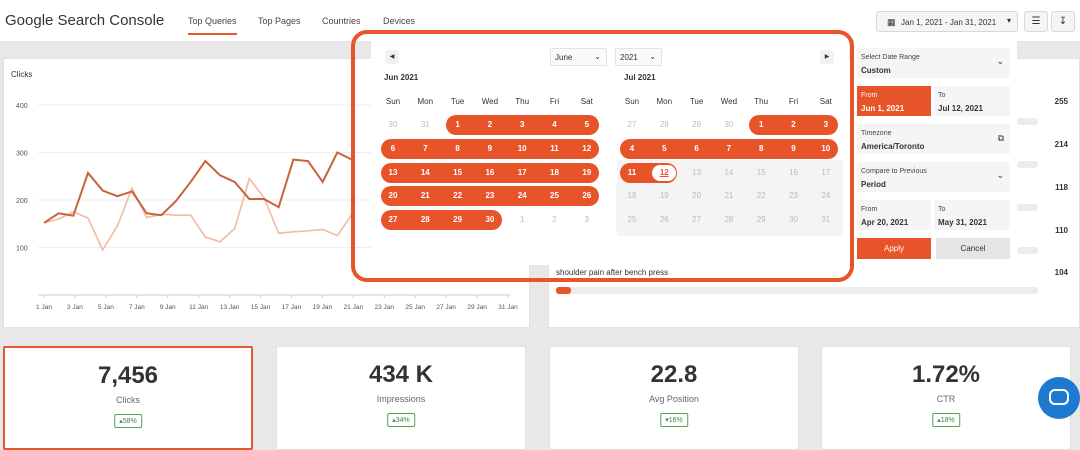  I want to click on calendar-day: 23, so click(490, 196).